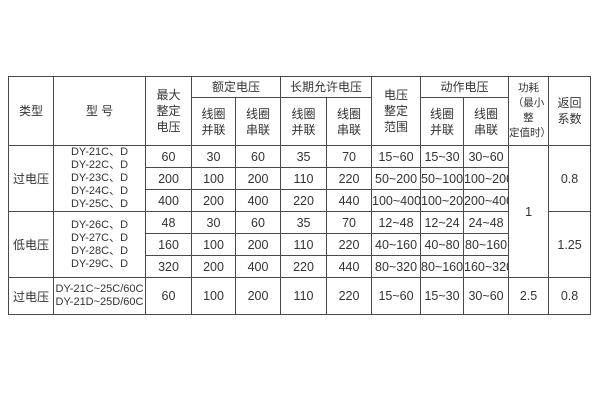 This screenshot has height=400, width=600. I want to click on data-cell: 50~100, so click(442, 178).